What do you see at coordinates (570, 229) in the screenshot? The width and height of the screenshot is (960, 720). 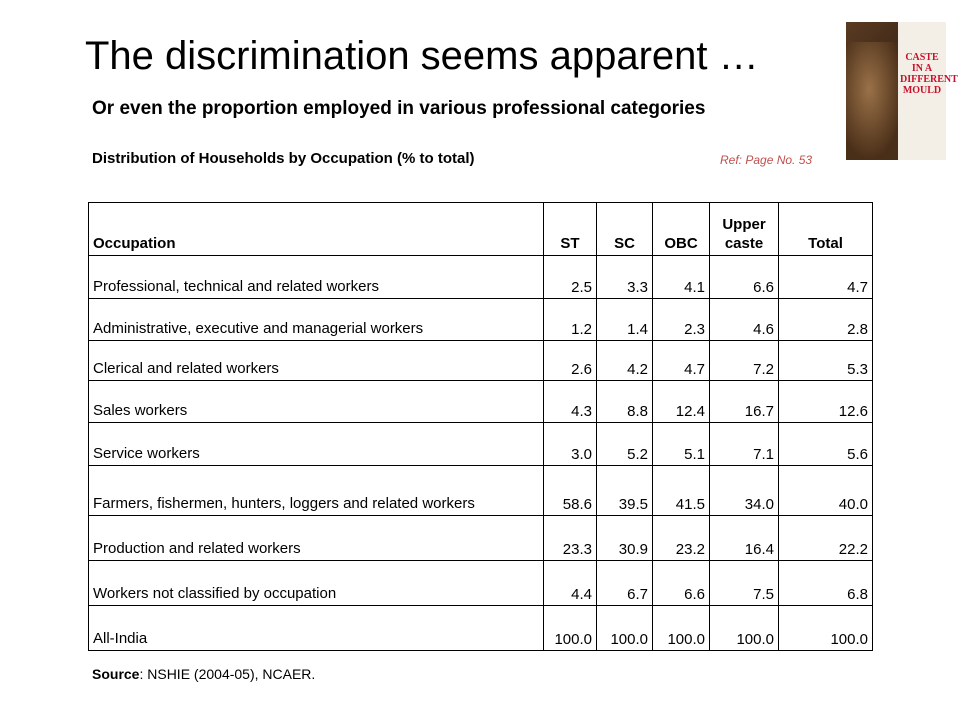 I see `column-header: ST` at bounding box center [570, 229].